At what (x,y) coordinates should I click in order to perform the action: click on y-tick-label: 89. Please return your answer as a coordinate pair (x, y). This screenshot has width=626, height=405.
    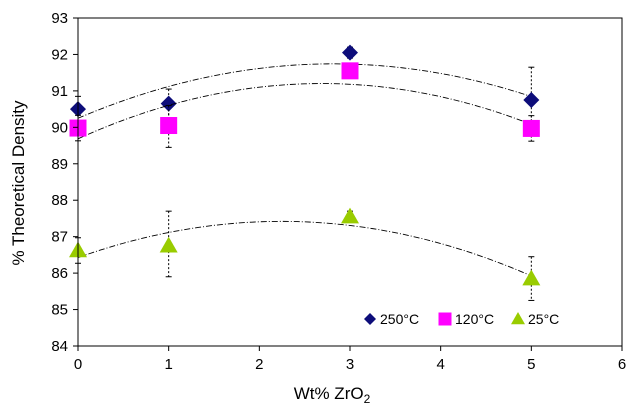
    Looking at the image, I should click on (59, 164).